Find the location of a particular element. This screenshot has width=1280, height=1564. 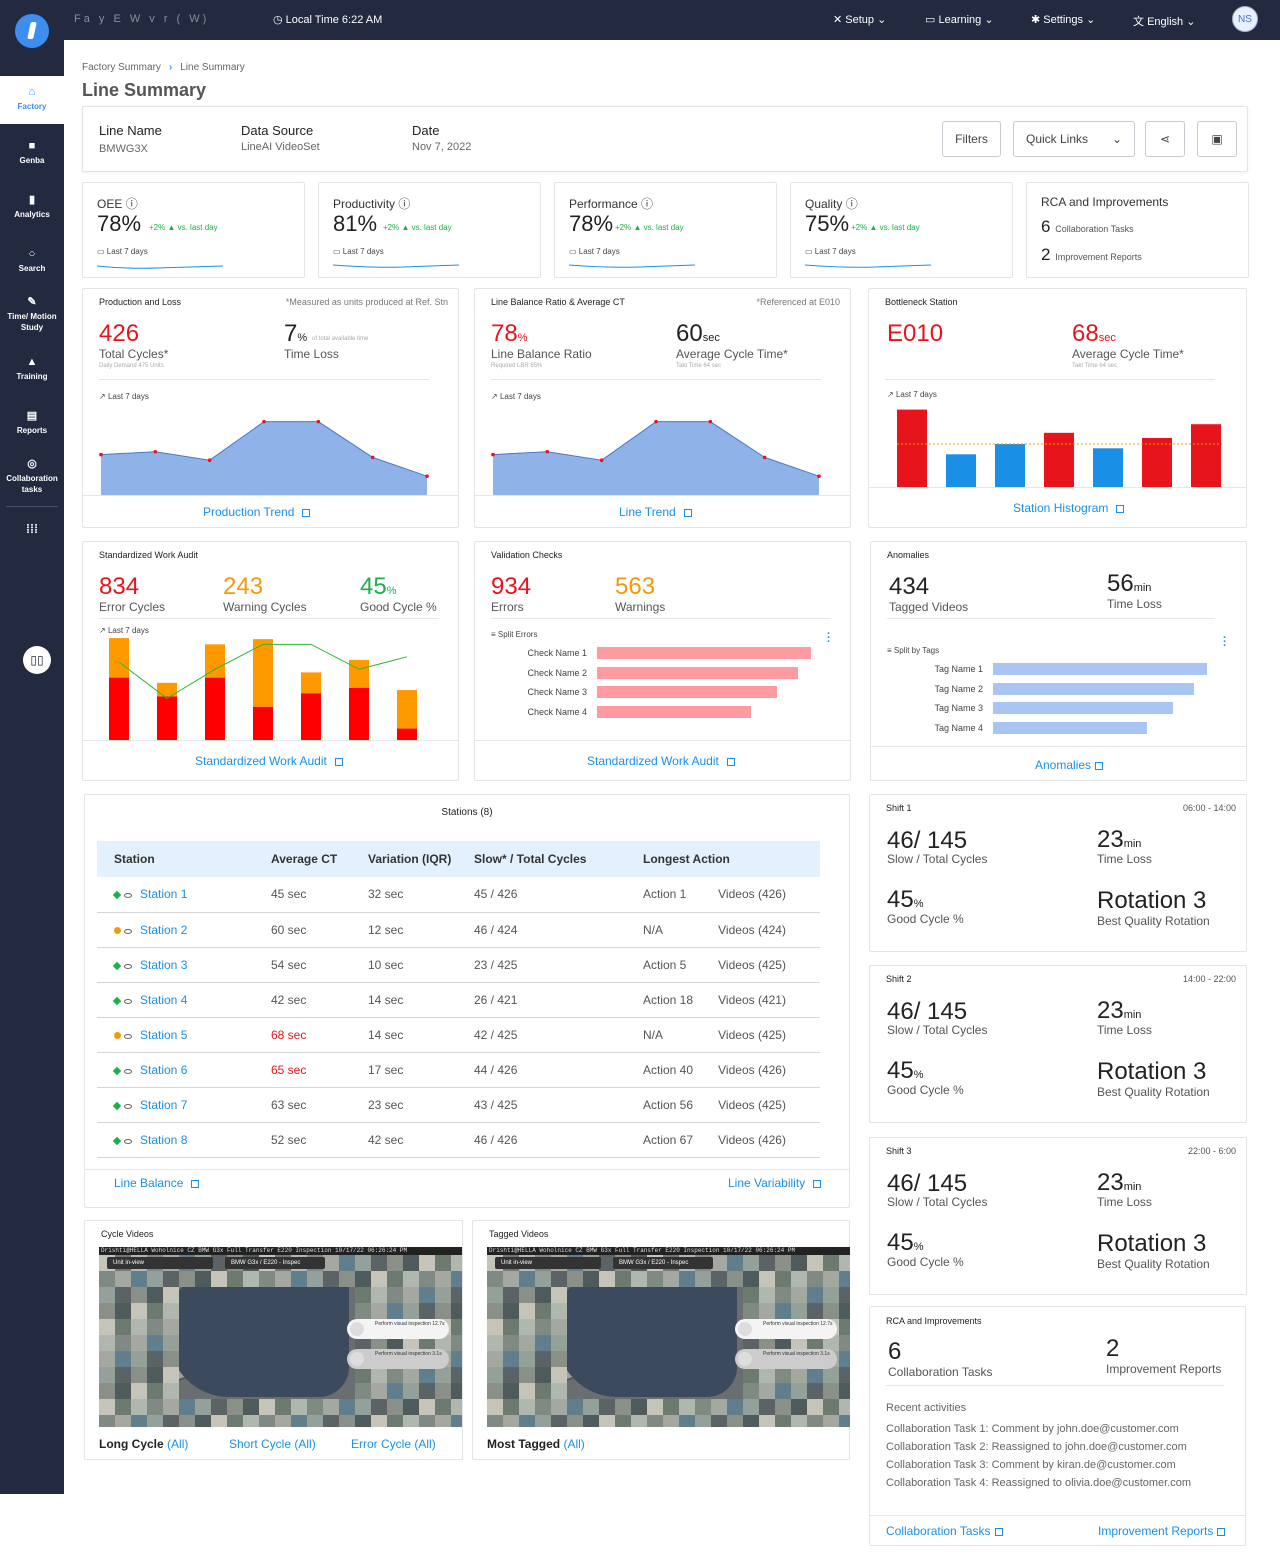

save-button: ▣ is located at coordinates (1217, 139).